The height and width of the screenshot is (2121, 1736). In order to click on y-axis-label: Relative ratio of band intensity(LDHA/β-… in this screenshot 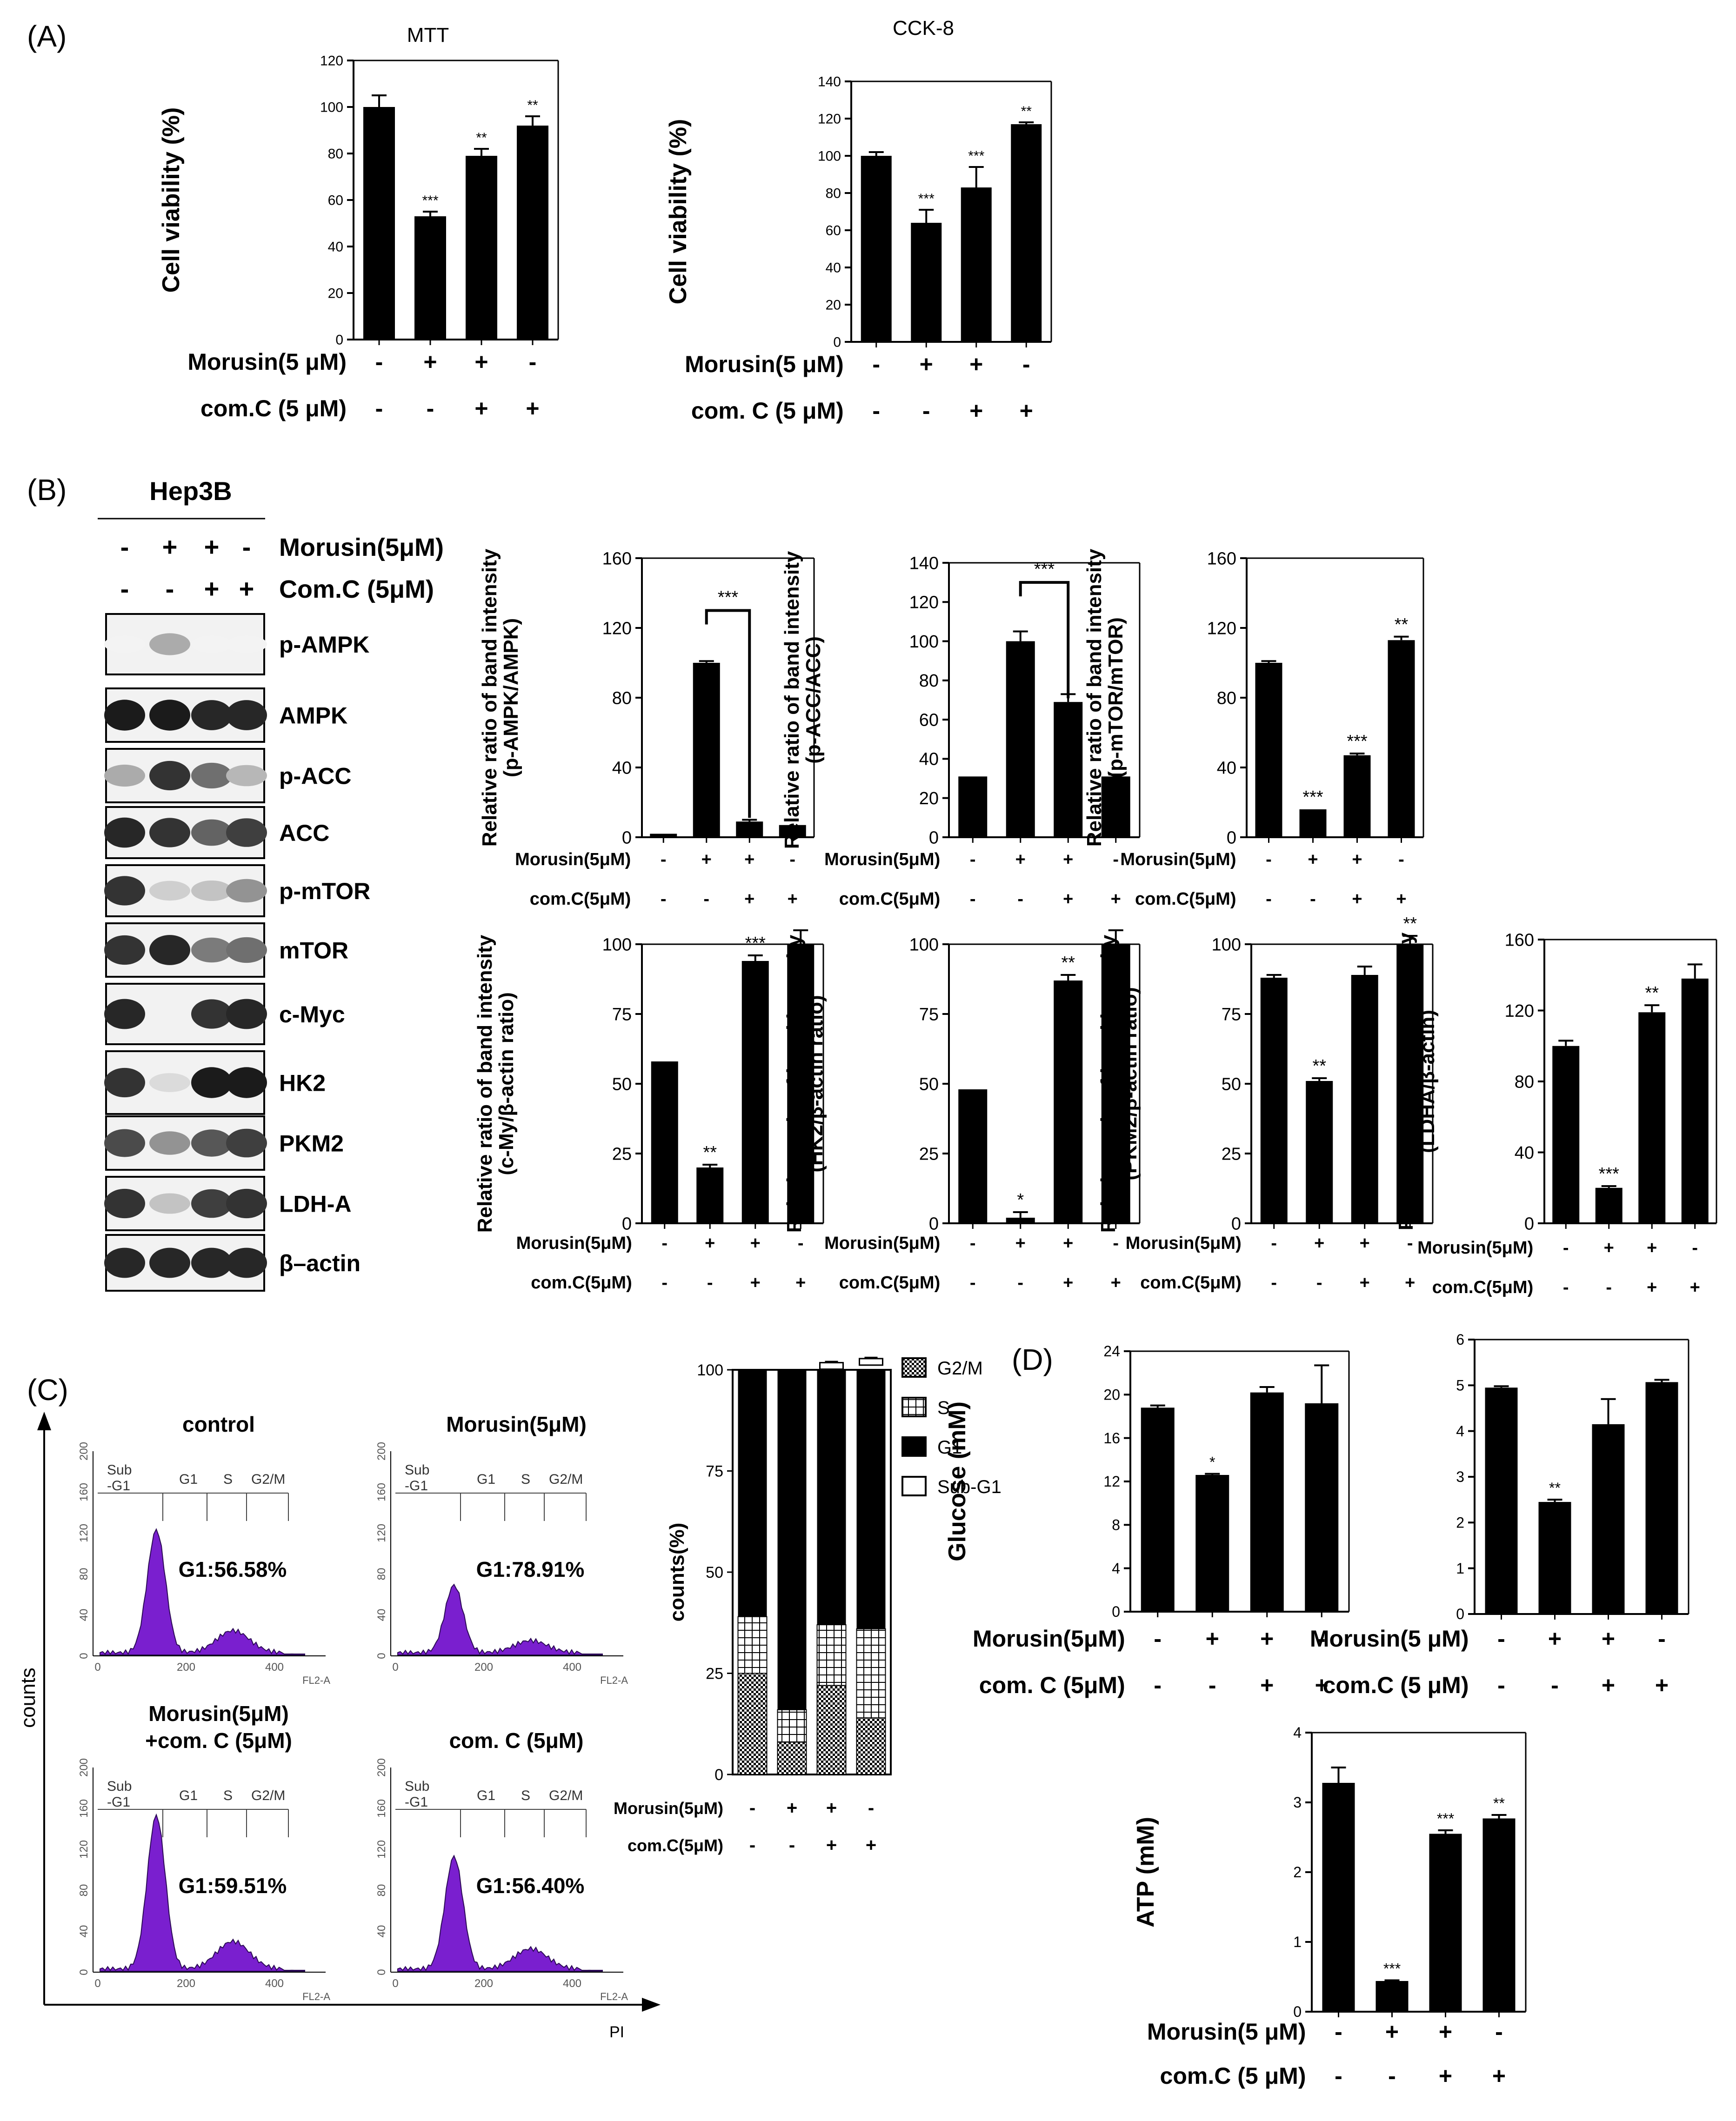, I will do `click(1417, 1081)`.